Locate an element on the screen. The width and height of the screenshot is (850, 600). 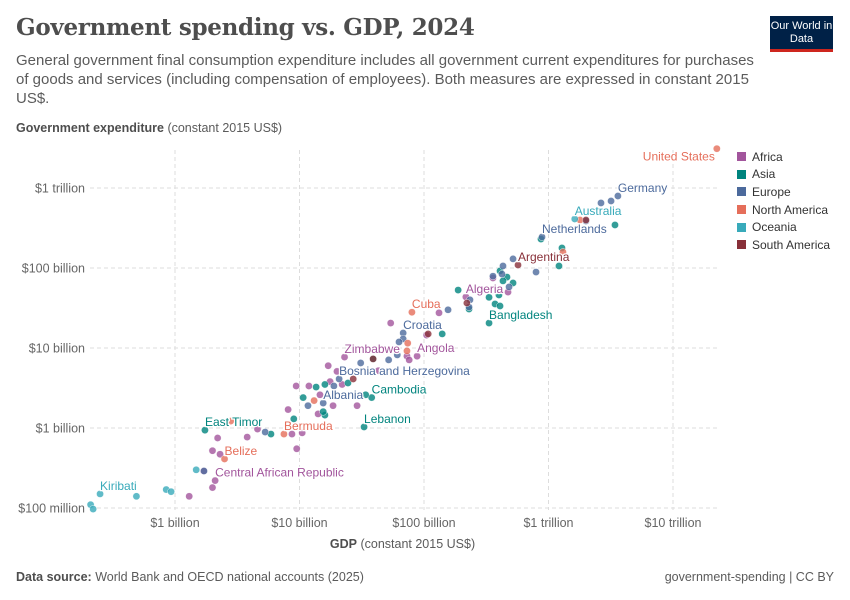
legend-item: Oceania is located at coordinates (783, 227).